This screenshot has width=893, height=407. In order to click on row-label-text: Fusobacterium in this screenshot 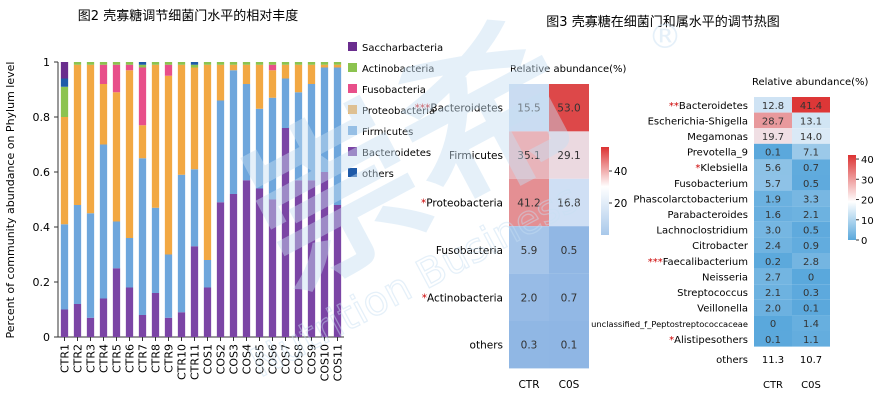, I will do `click(711, 184)`.